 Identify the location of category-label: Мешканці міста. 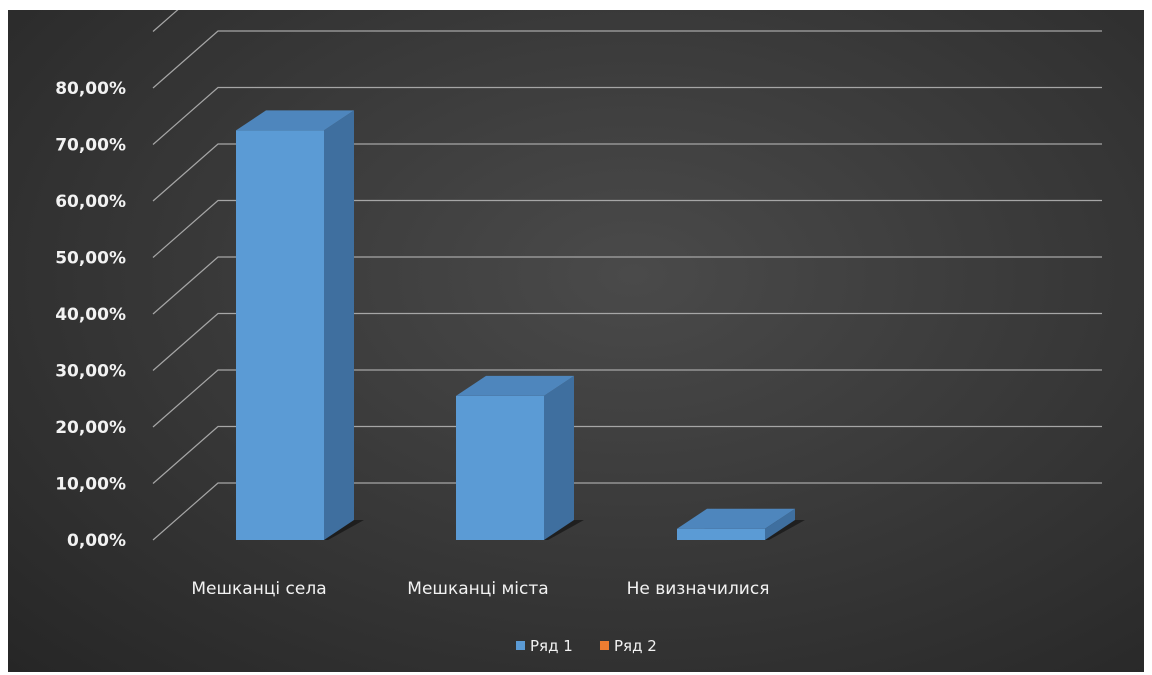
(477, 589).